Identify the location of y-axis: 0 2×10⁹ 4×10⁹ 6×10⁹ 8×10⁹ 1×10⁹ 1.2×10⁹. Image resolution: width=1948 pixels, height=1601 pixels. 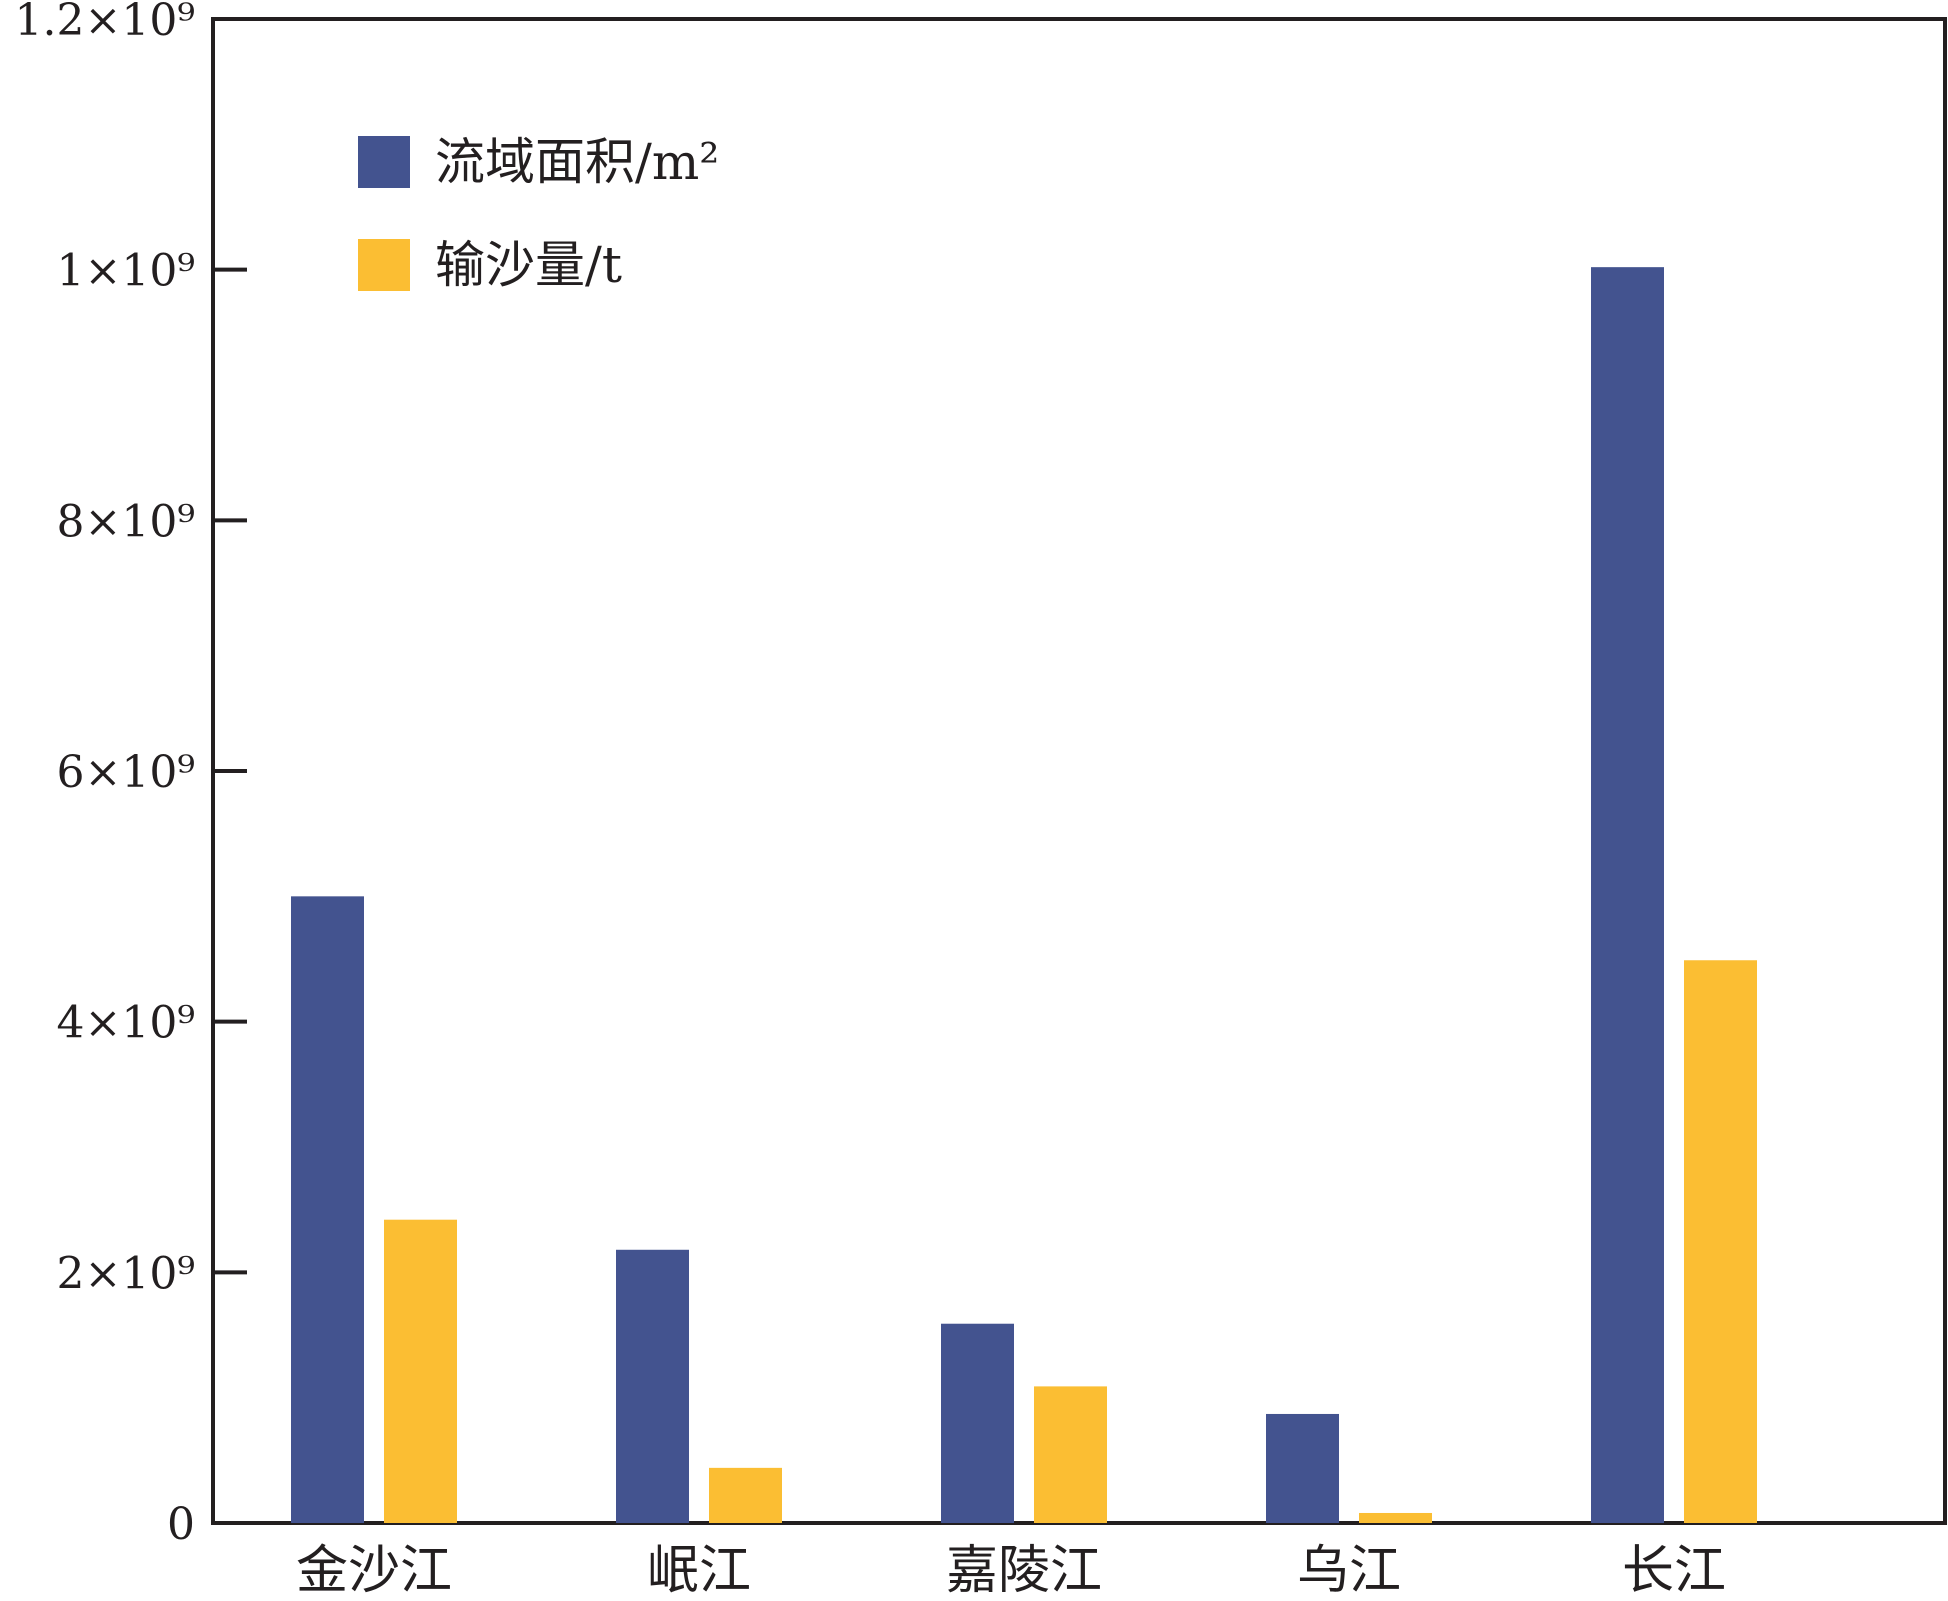
(131, 775).